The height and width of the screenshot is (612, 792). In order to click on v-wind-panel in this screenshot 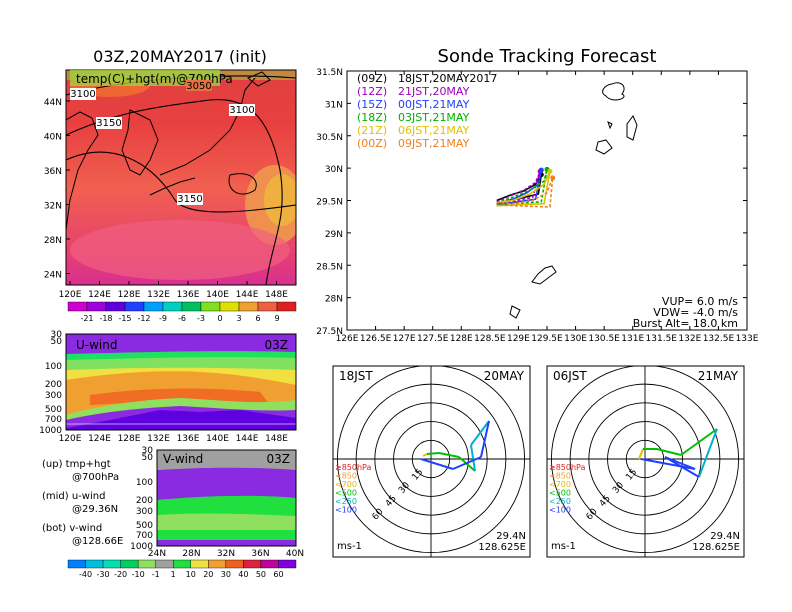, I will do `click(226, 498)`.